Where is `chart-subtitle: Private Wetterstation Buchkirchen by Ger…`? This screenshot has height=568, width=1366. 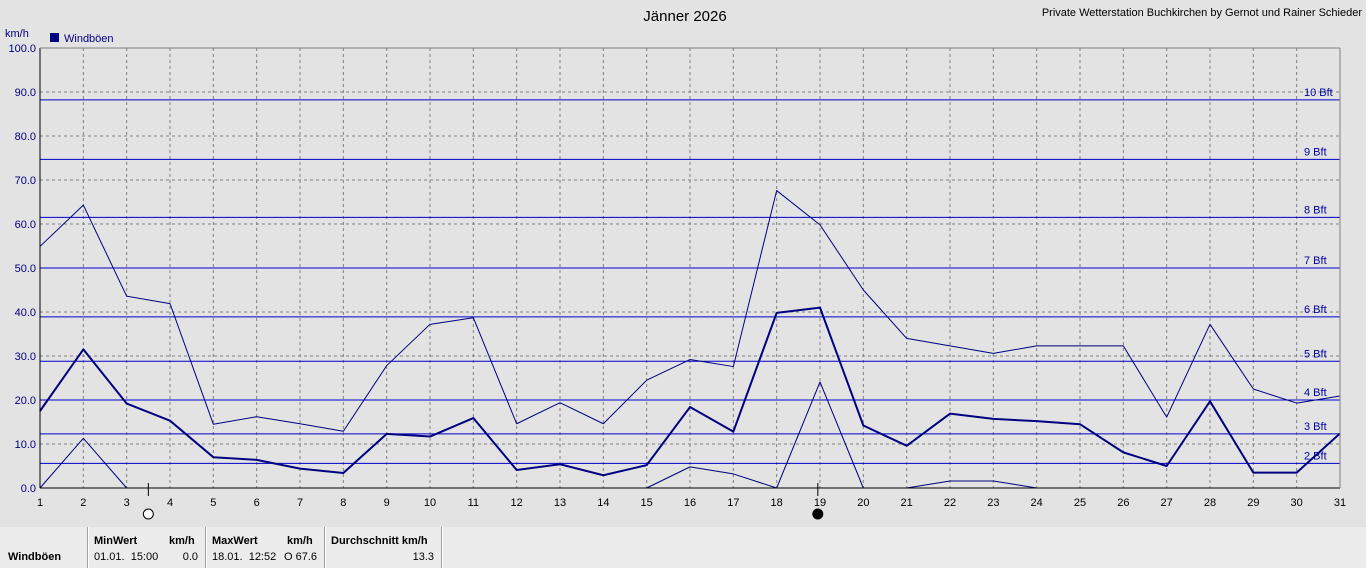 chart-subtitle: Private Wetterstation Buchkirchen by Ger… is located at coordinates (1202, 13).